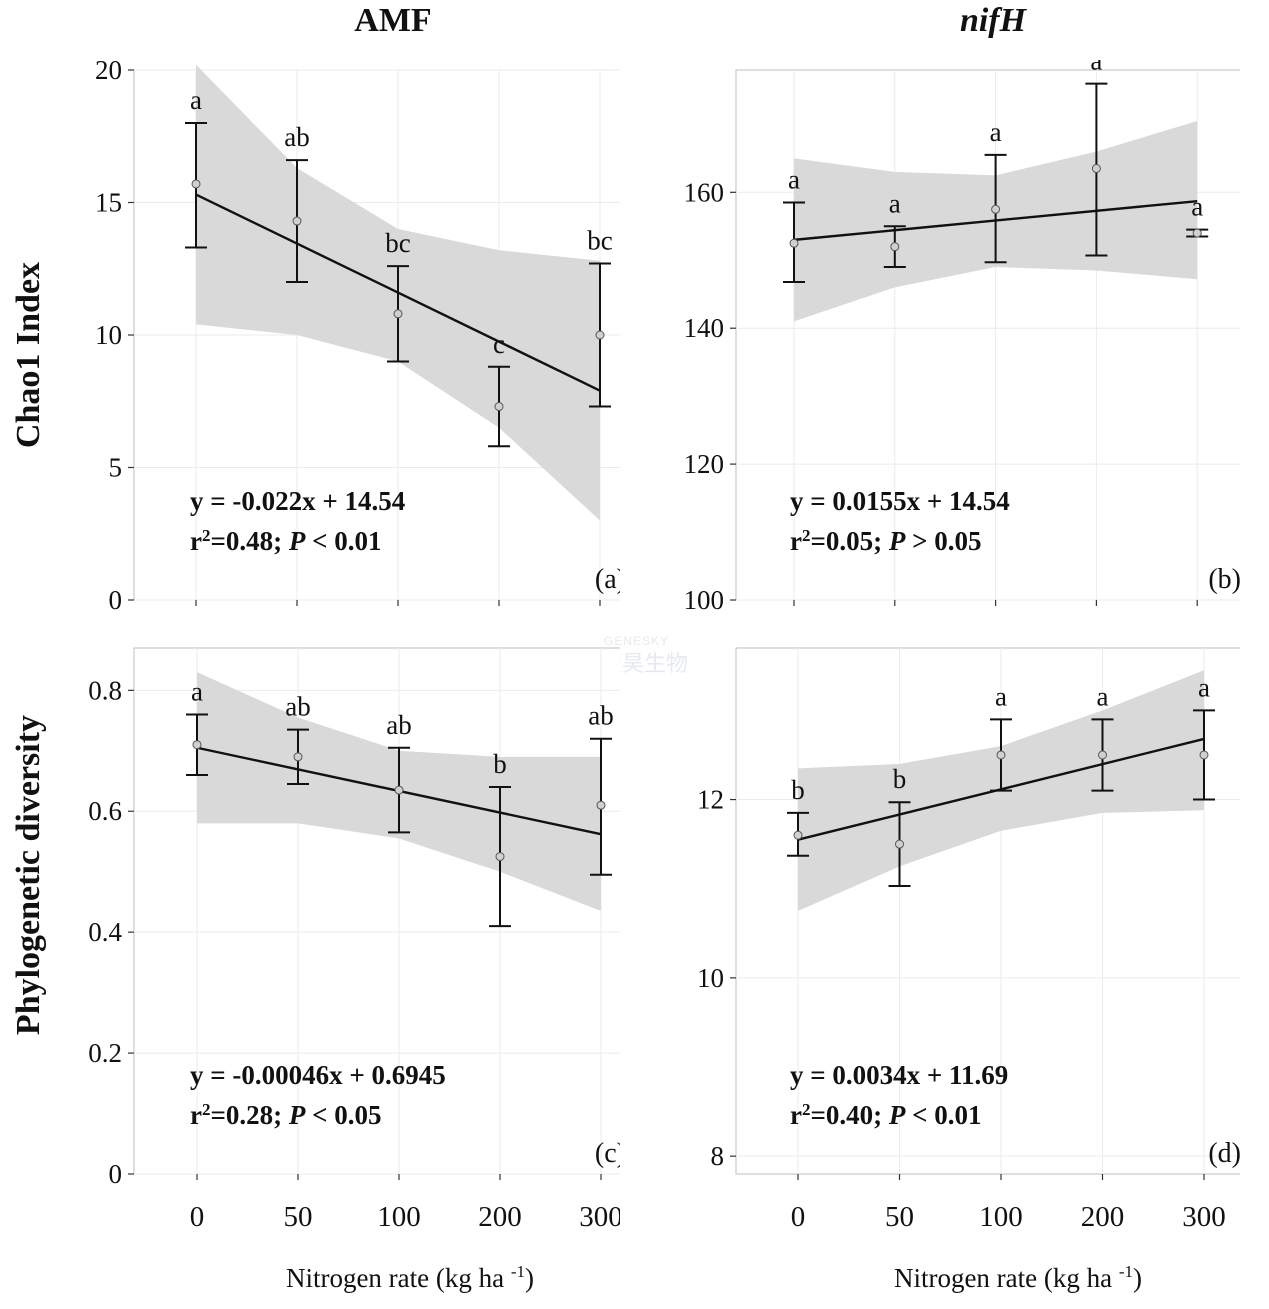  I want to click on panel-label: (c), so click(607, 1153).